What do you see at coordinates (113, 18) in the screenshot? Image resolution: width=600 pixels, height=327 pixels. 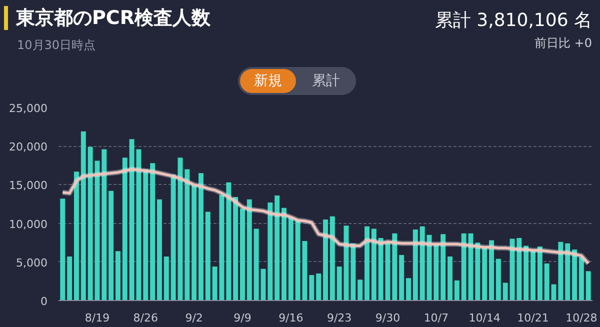 I see `chart-title: 東京都のPCR検査人数` at bounding box center [113, 18].